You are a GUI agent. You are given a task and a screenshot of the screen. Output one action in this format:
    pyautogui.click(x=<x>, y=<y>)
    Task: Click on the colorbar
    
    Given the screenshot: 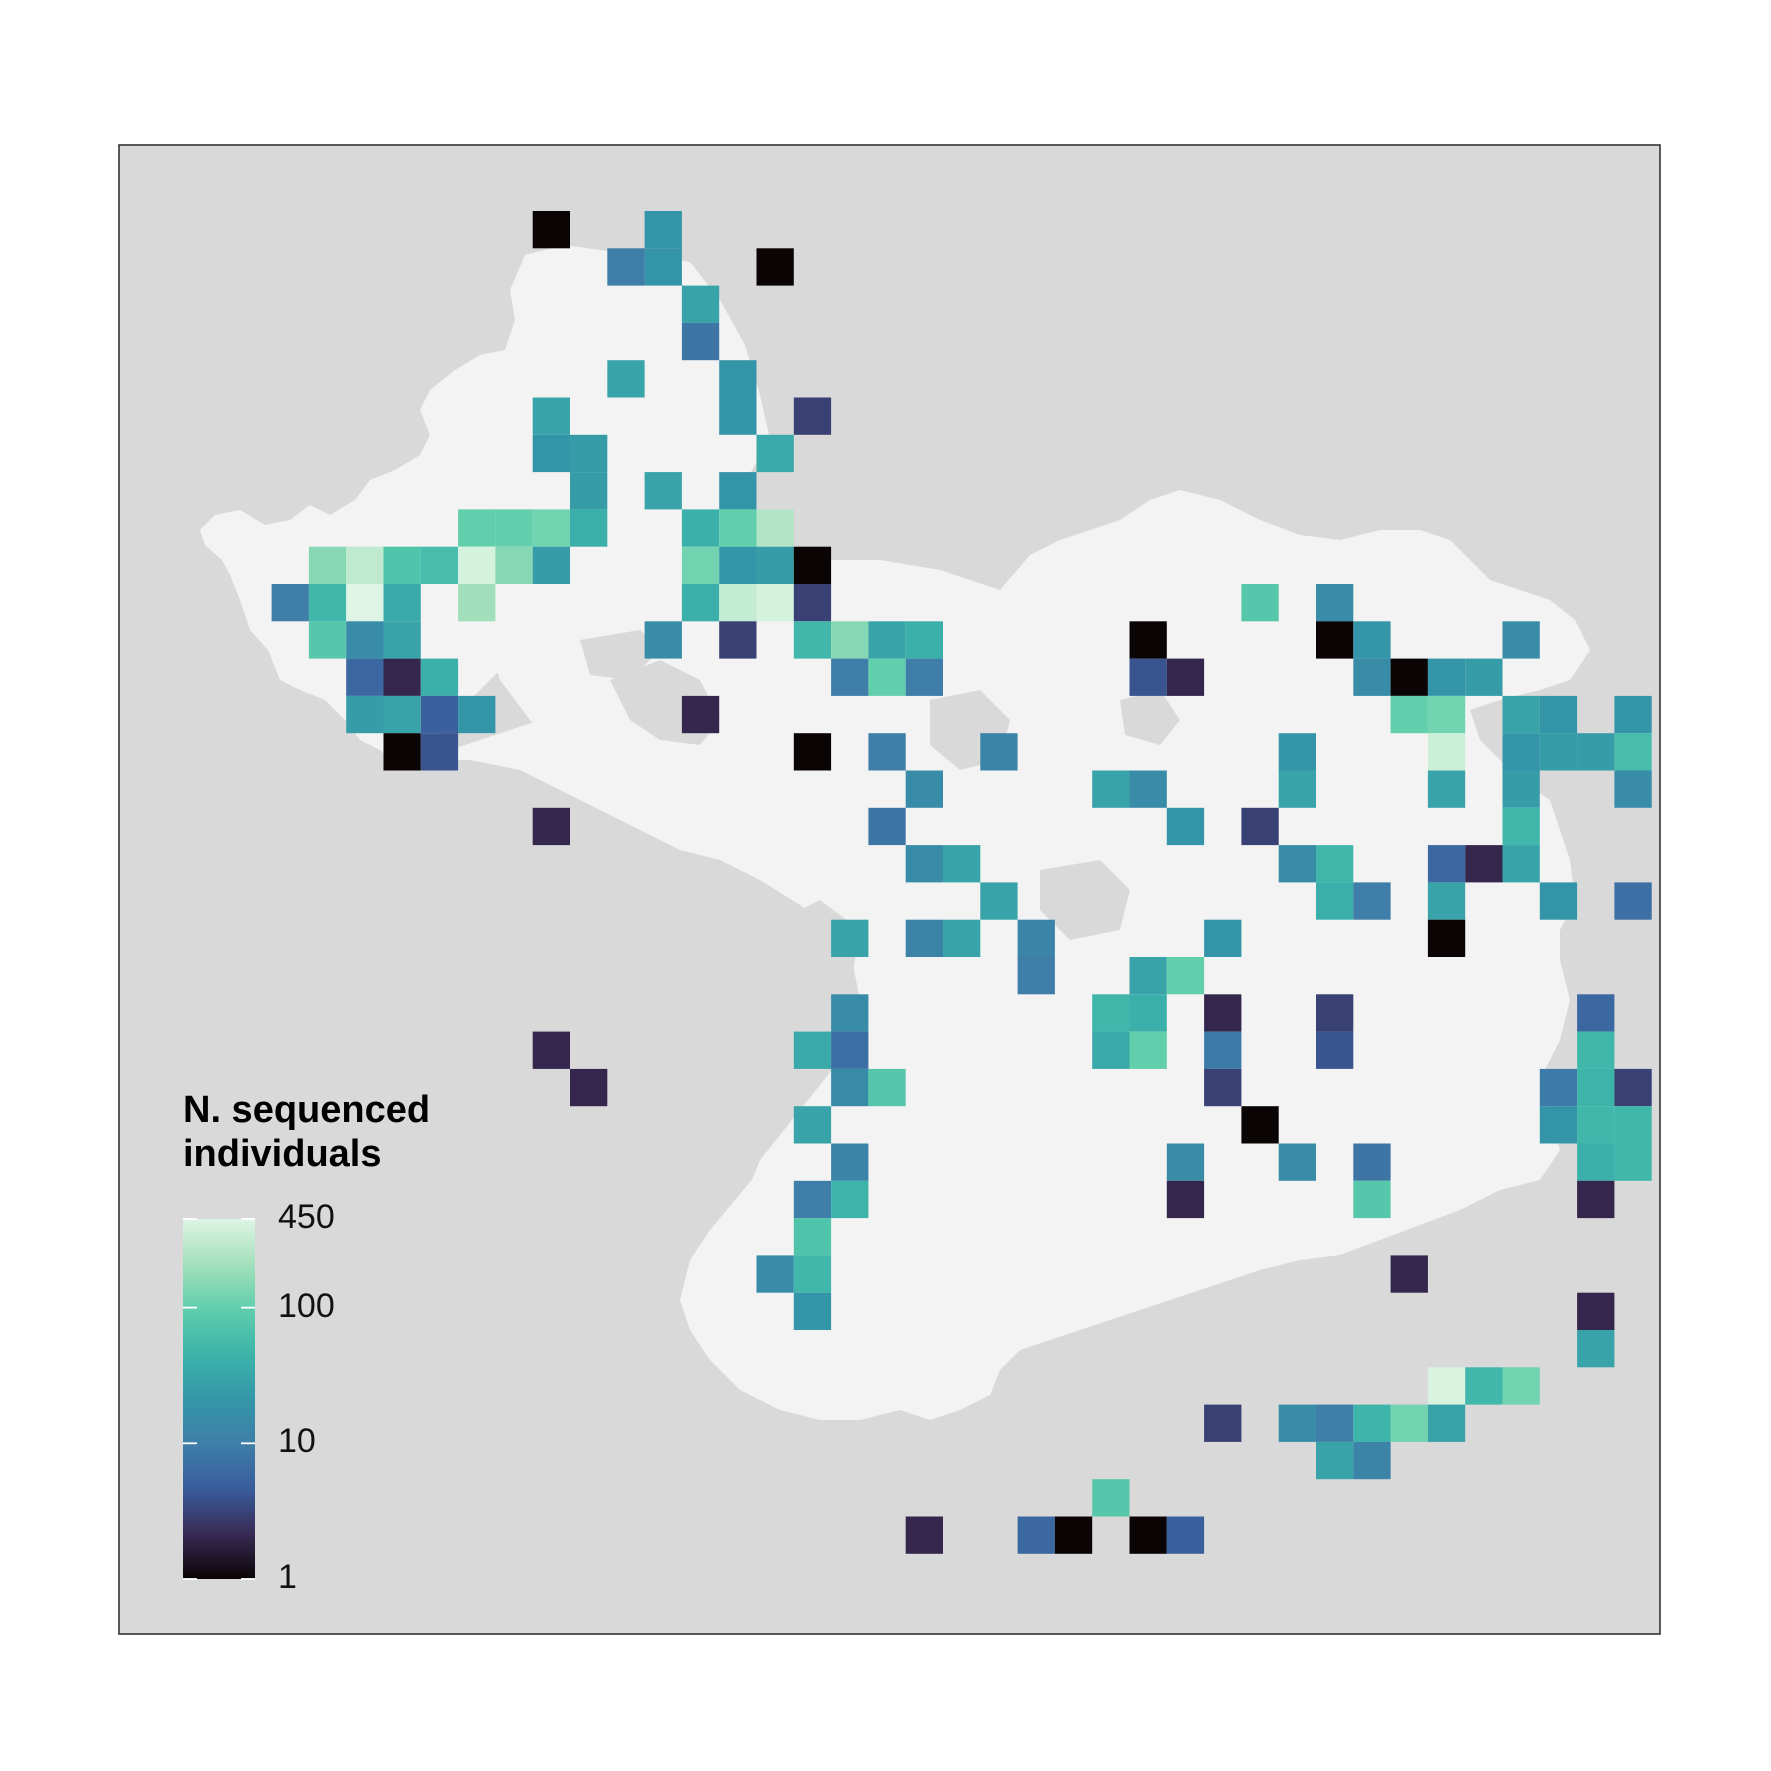 What is the action you would take?
    pyautogui.click(x=219, y=1399)
    